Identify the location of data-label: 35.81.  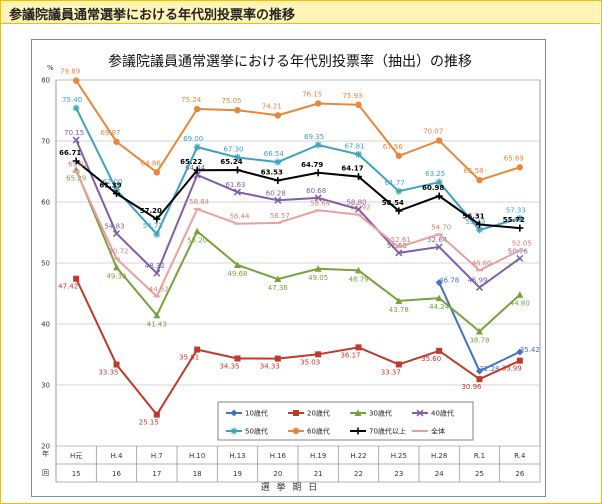
(189, 358).